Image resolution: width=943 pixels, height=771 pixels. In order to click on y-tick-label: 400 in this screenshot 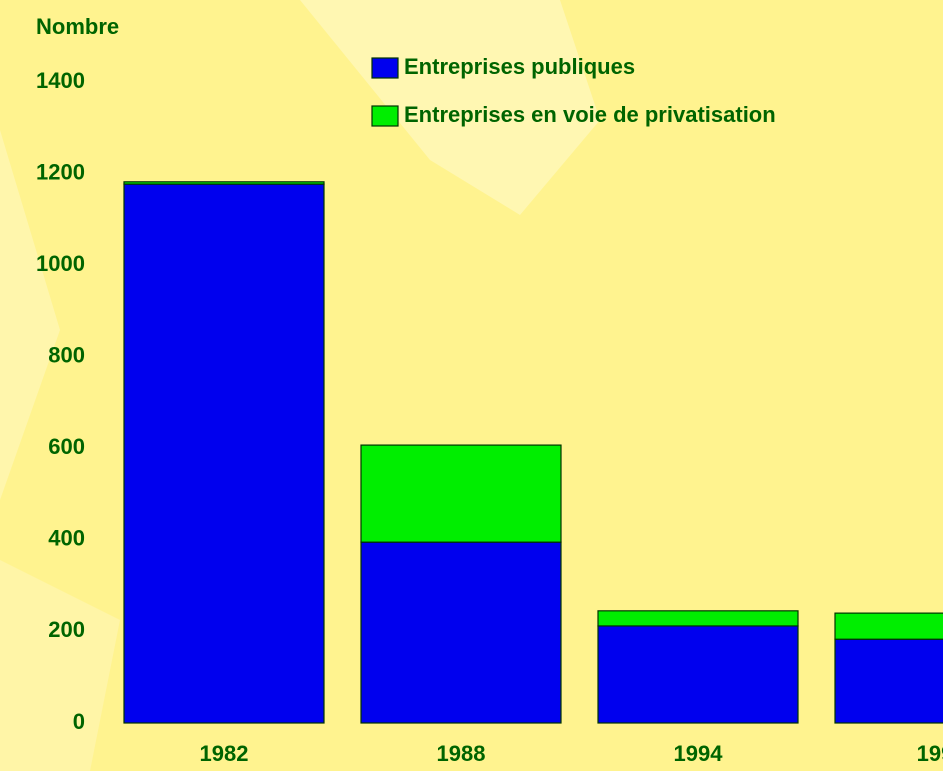, I will do `click(66, 538)`.